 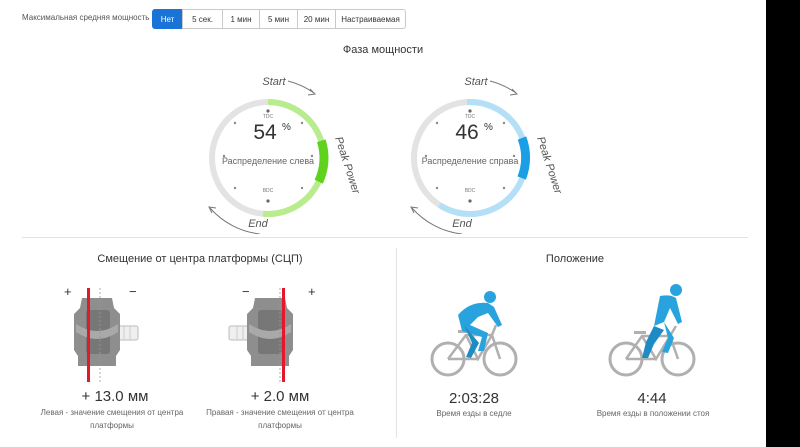 I want to click on pco-right-plus: +, so click(x=312, y=291).